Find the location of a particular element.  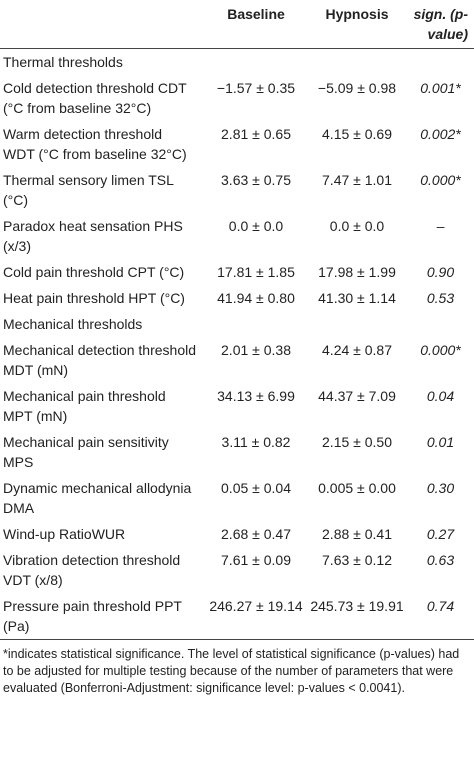

header-cell: Baseline is located at coordinates (256, 14).